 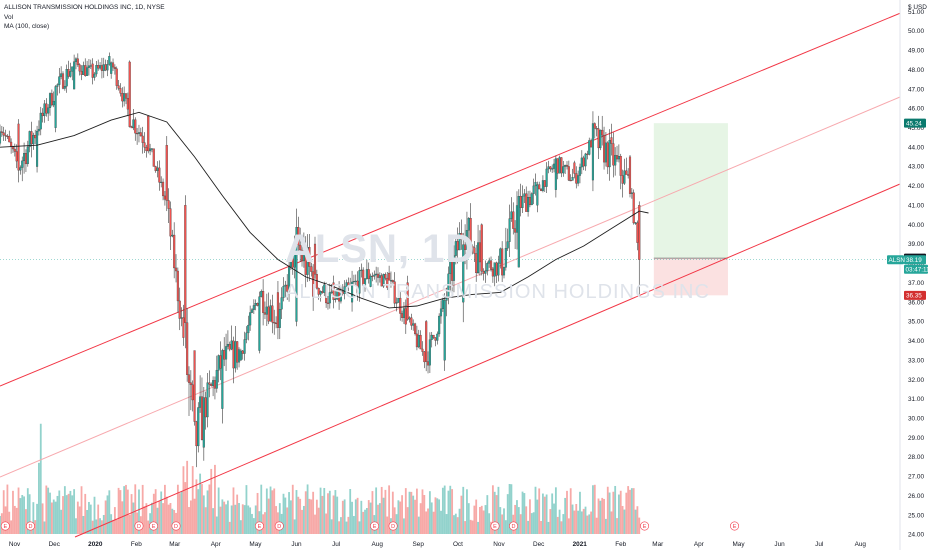 What do you see at coordinates (916, 109) in the screenshot?
I see `price-tick-label: 46.00` at bounding box center [916, 109].